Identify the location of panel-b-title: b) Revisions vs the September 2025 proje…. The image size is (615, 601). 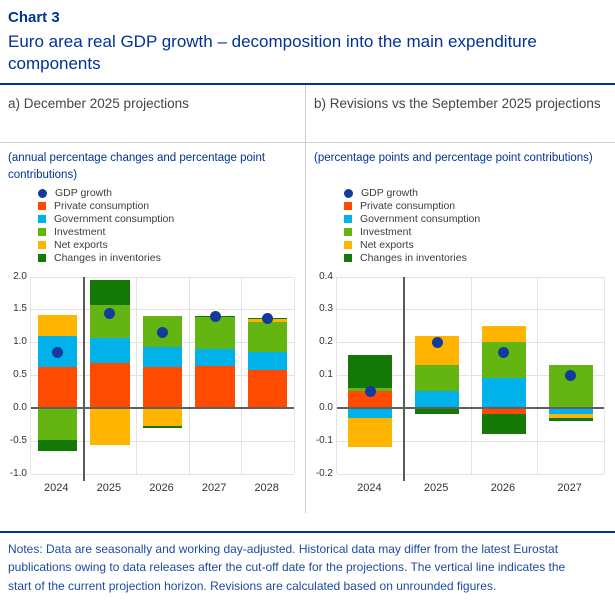
(460, 114).